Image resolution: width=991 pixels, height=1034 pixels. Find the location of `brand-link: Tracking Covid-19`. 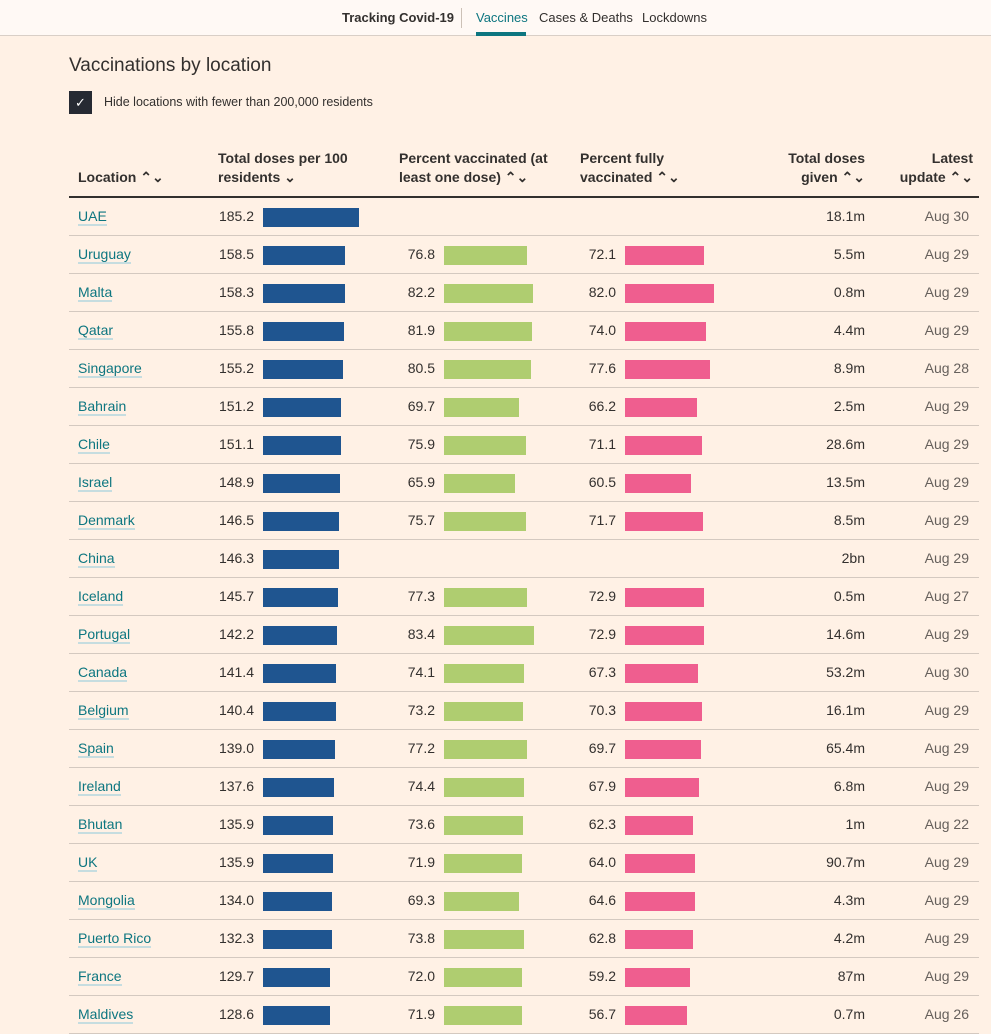

brand-link: Tracking Covid-19 is located at coordinates (398, 17).